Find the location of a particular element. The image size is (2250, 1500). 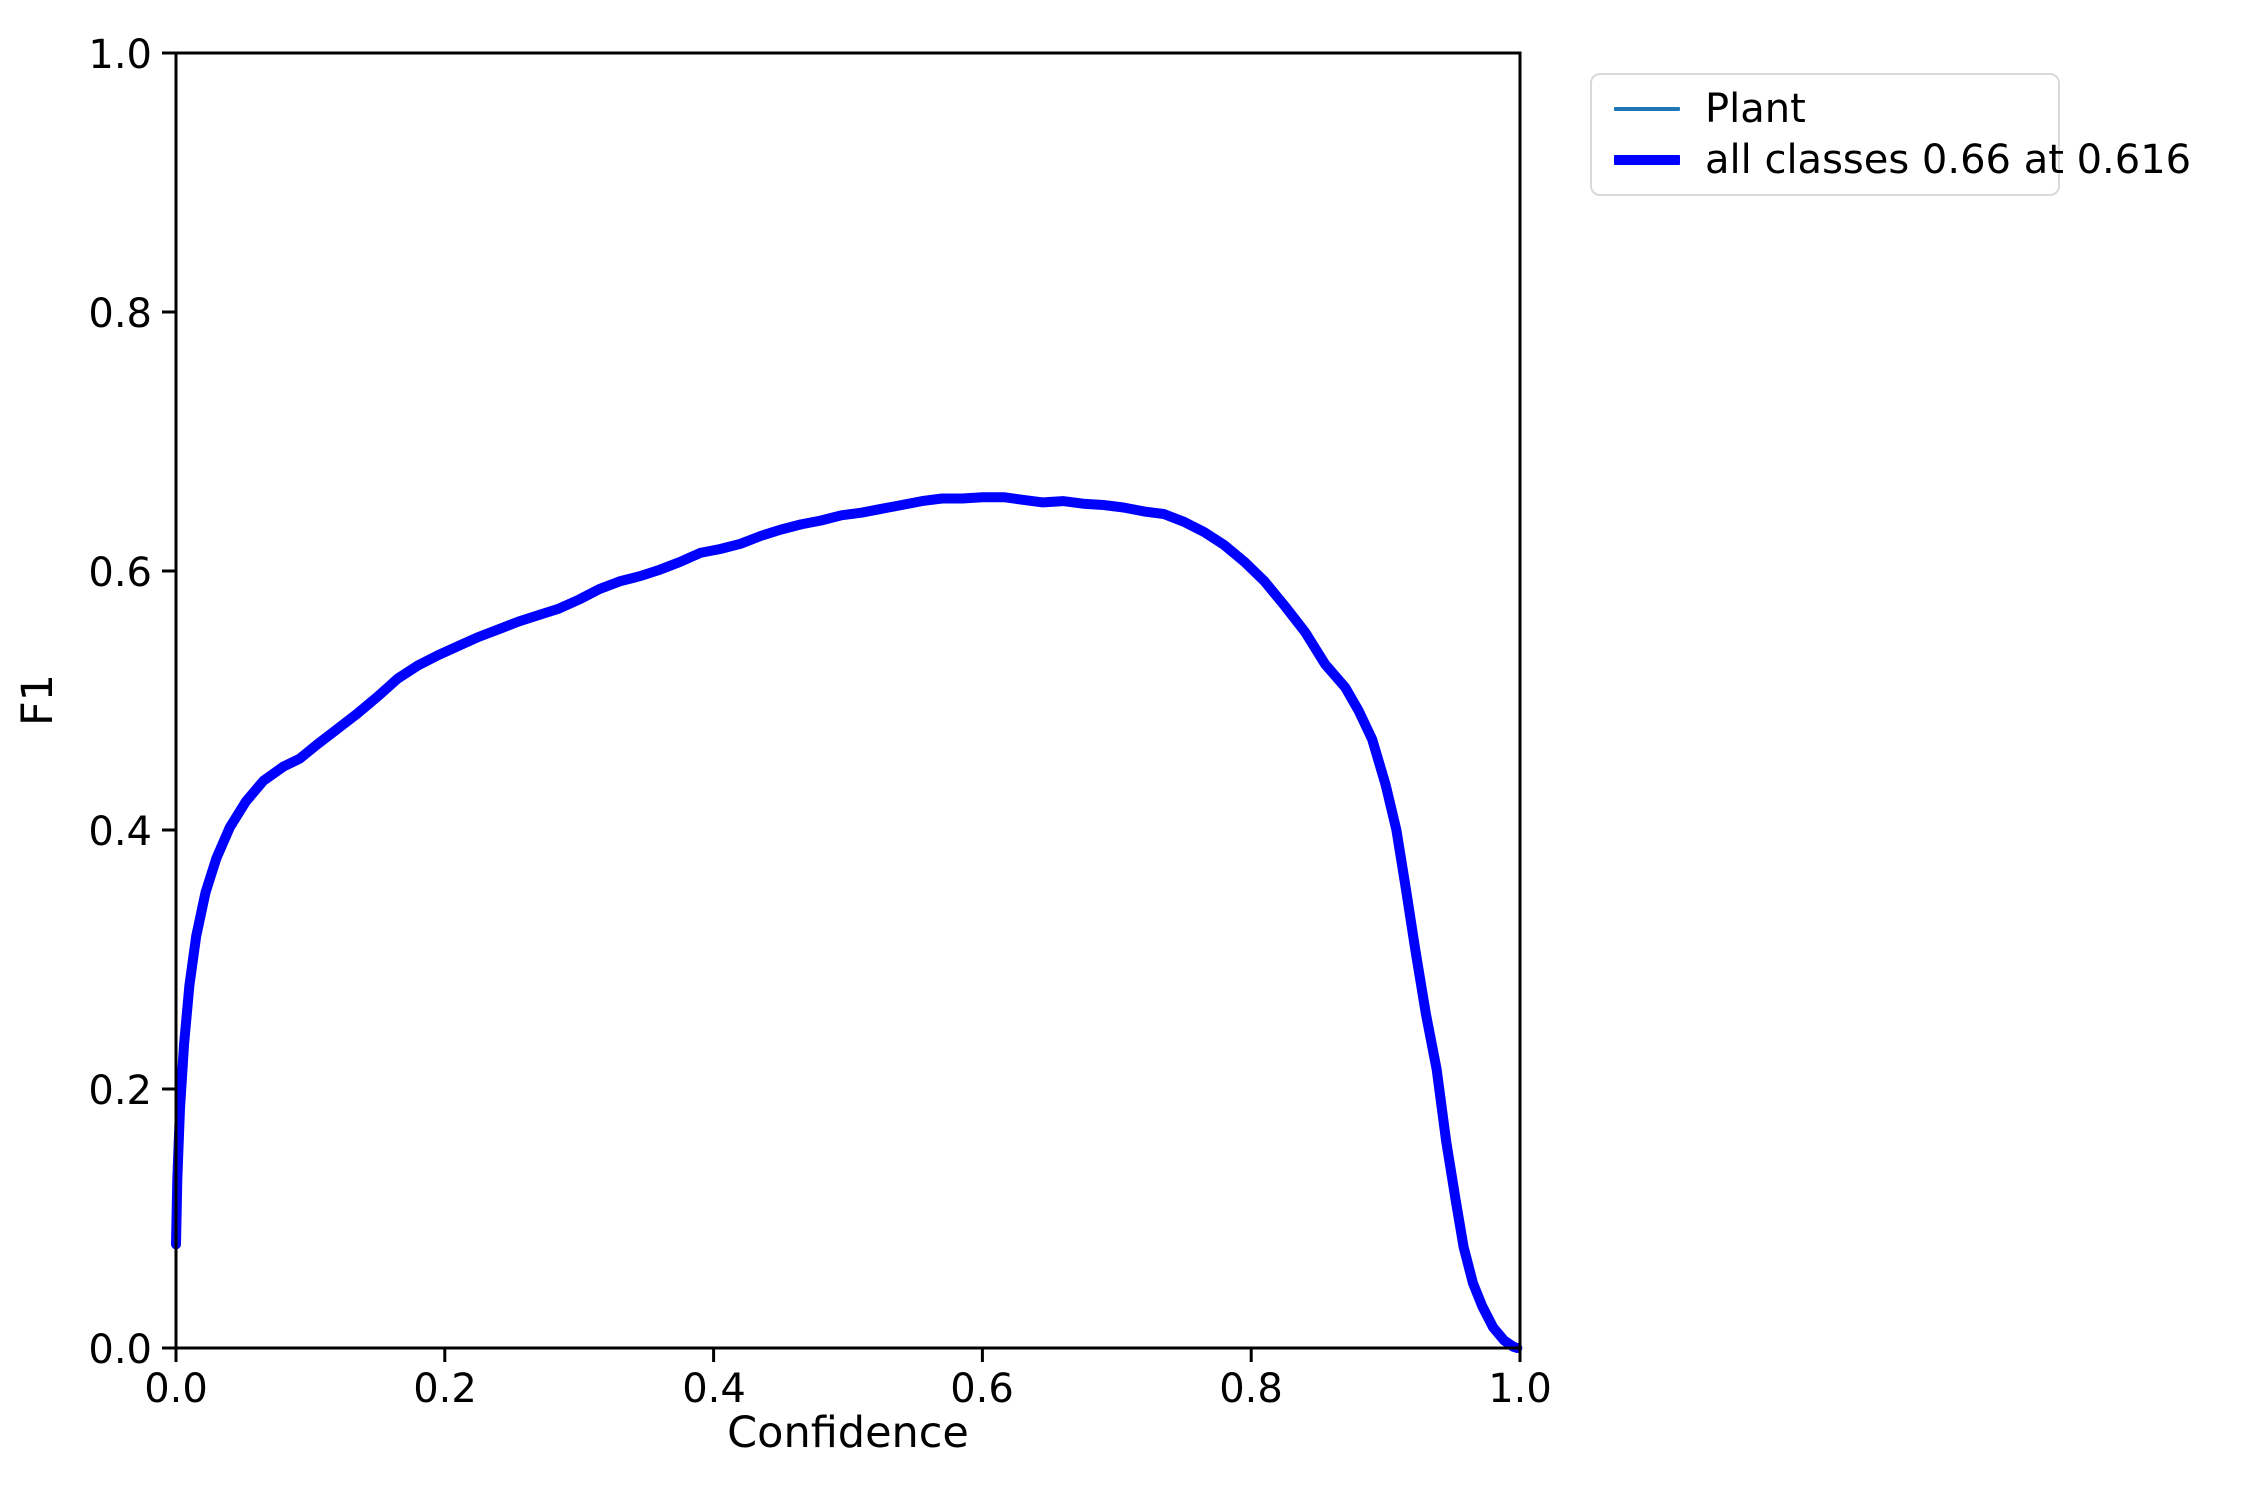

x-tick-label: 0.2 is located at coordinates (445, 1389).